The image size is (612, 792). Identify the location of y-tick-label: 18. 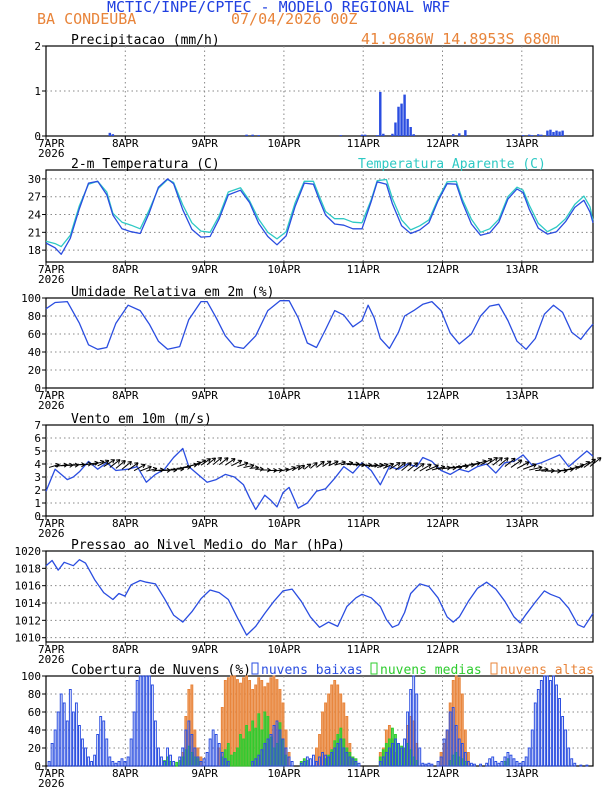
(34, 250).